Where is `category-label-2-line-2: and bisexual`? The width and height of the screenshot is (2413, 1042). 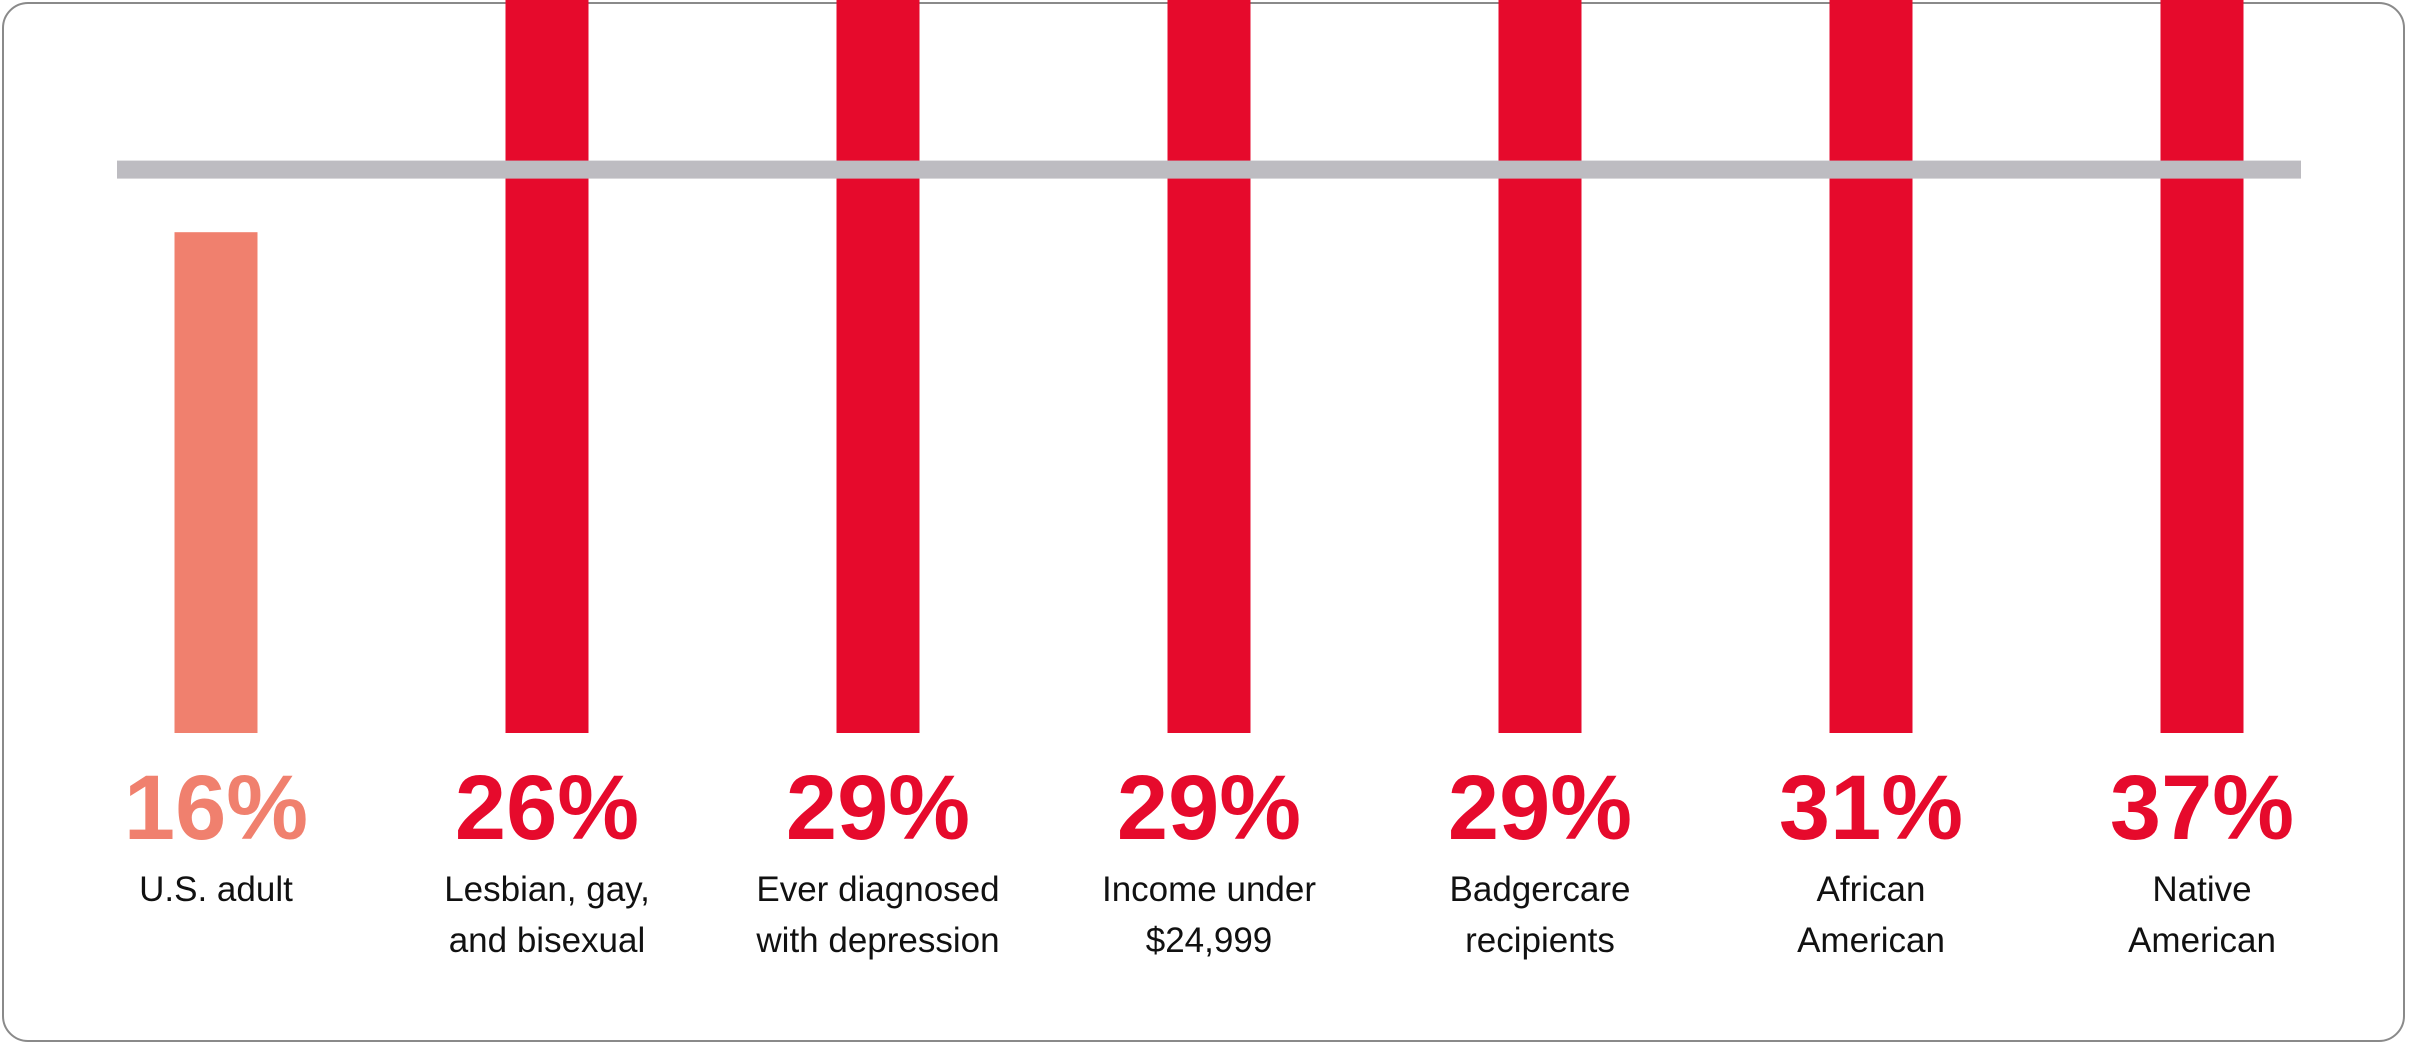
category-label-2-line-2: and bisexual is located at coordinates (547, 940).